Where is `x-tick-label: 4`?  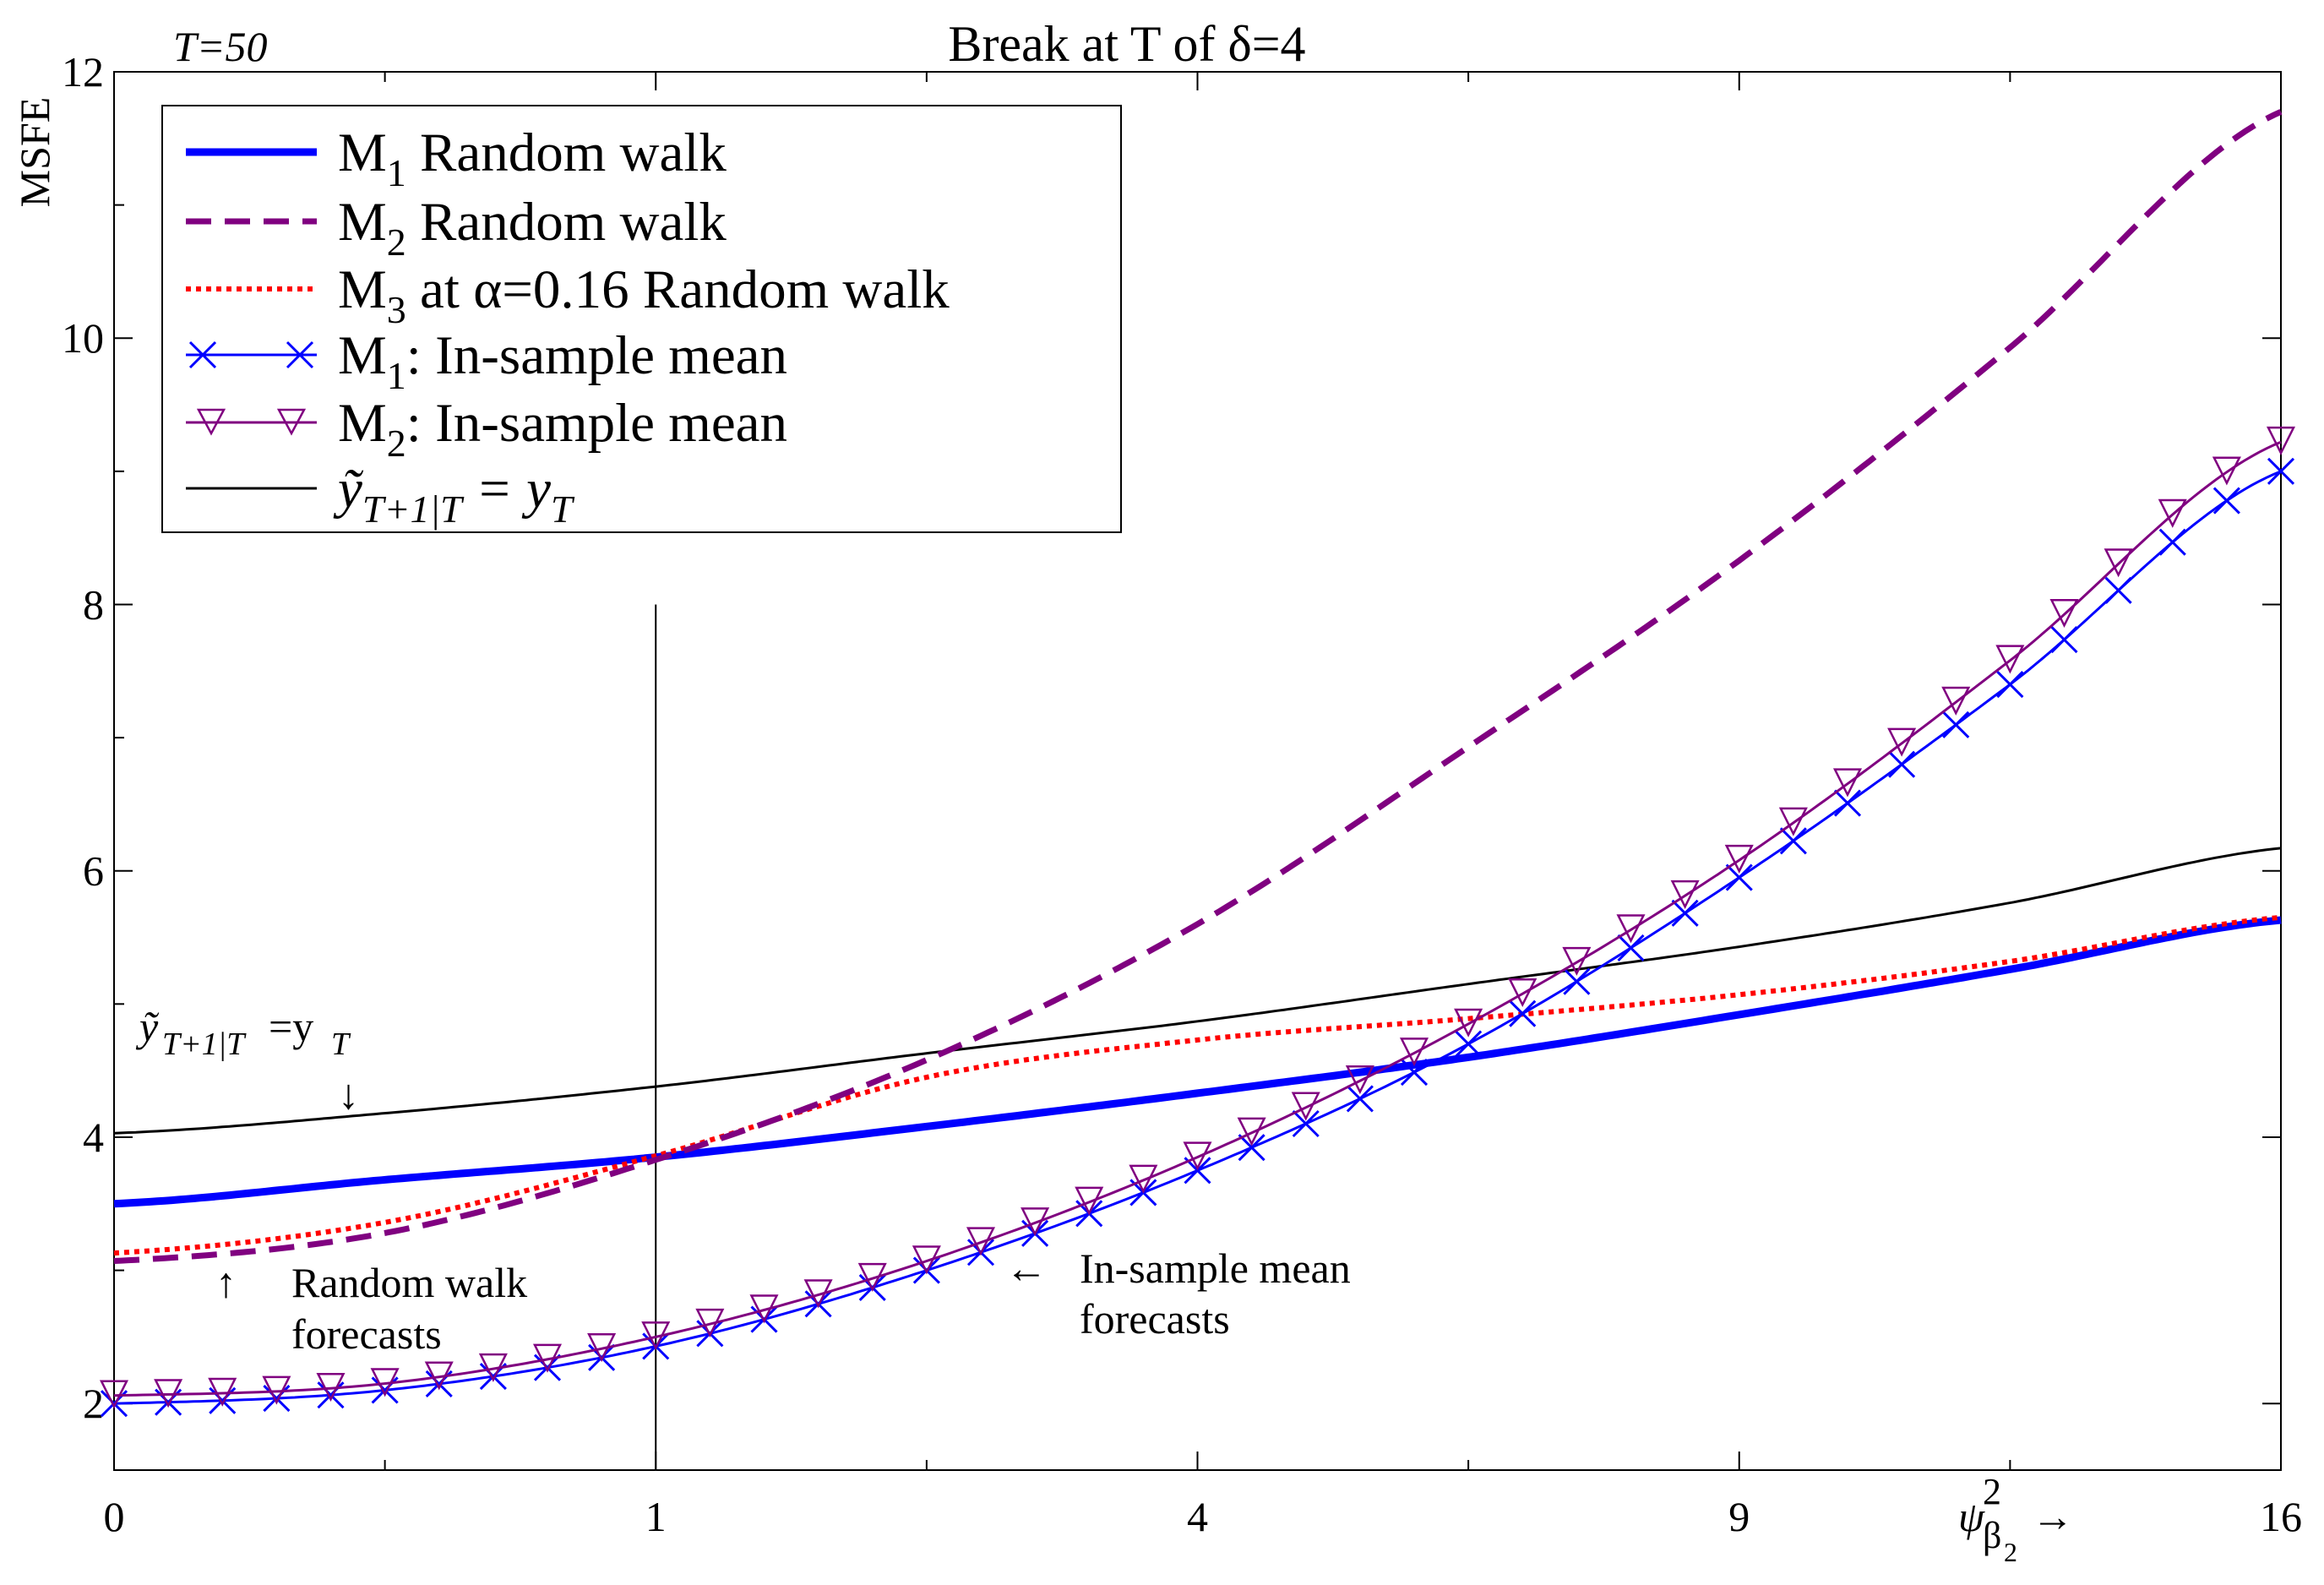 x-tick-label: 4 is located at coordinates (1198, 1516).